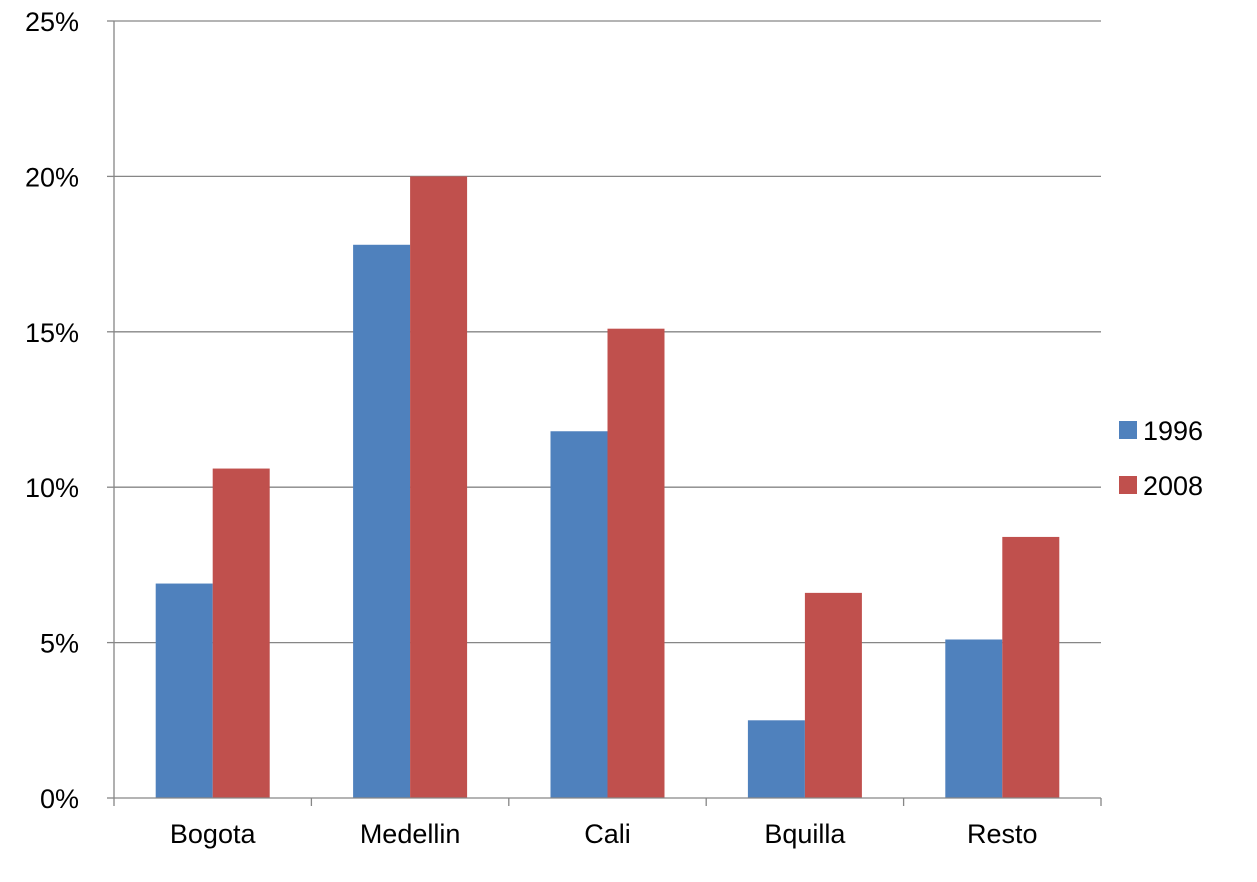 The height and width of the screenshot is (882, 1257). I want to click on x-tick-label: Bogota, so click(213, 834).